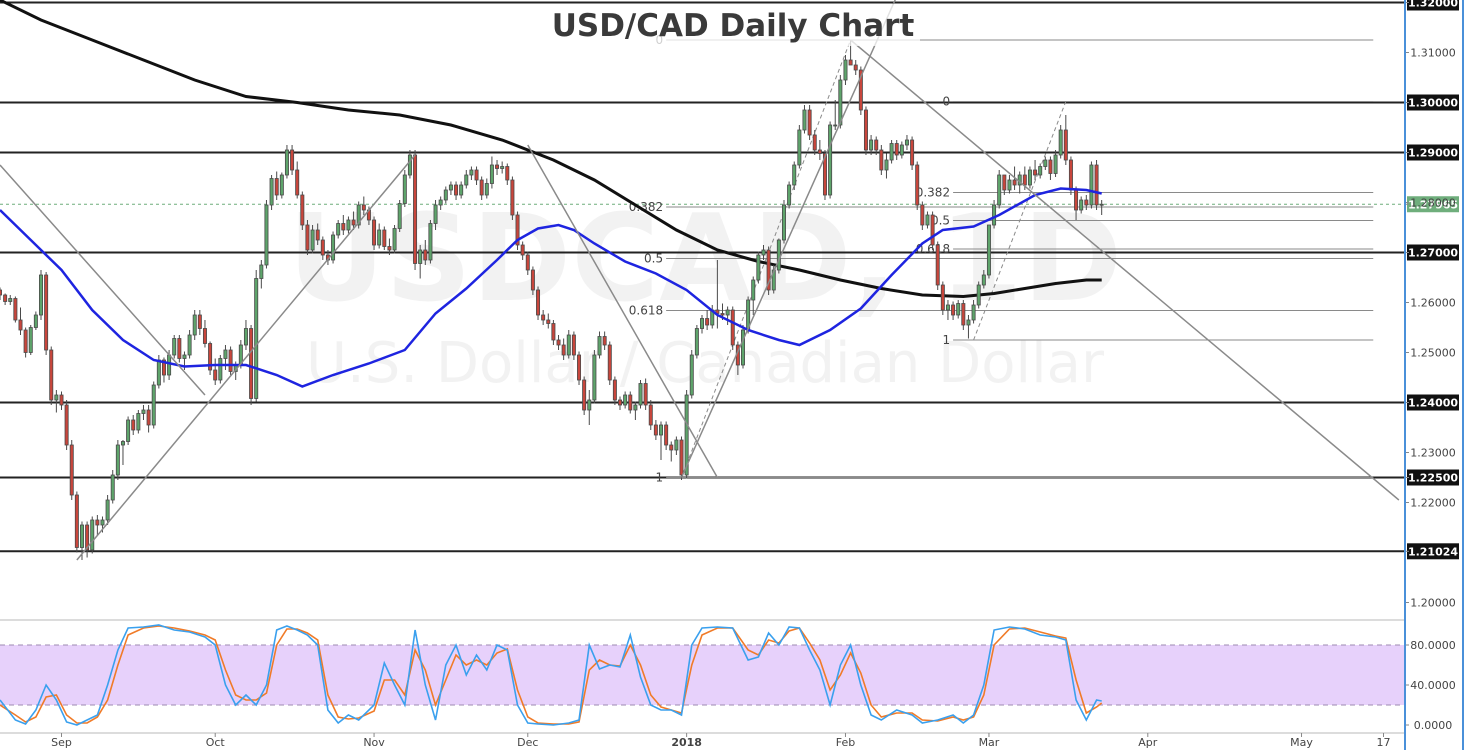 The height and width of the screenshot is (754, 1464). I want to click on time-tick-label: 17, so click(1384, 742).